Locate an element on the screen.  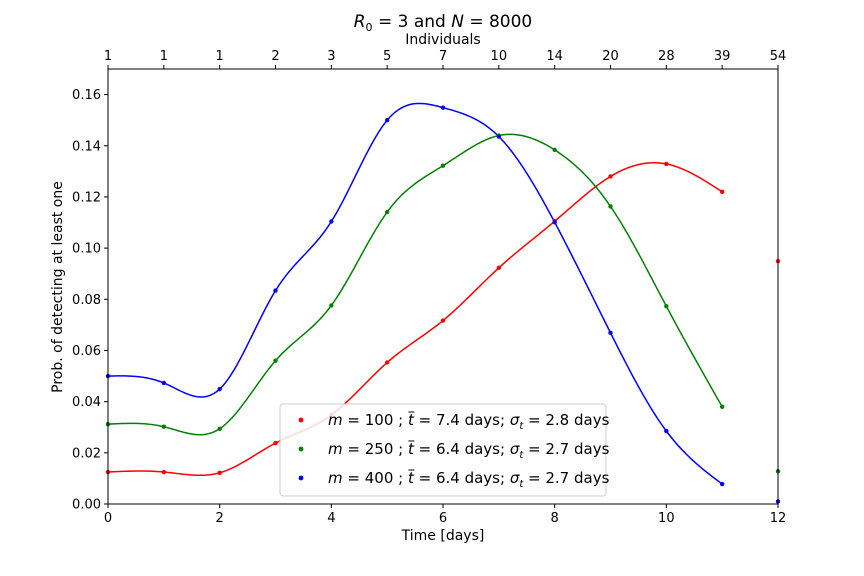
top-tick-label: 3 is located at coordinates (331, 56).